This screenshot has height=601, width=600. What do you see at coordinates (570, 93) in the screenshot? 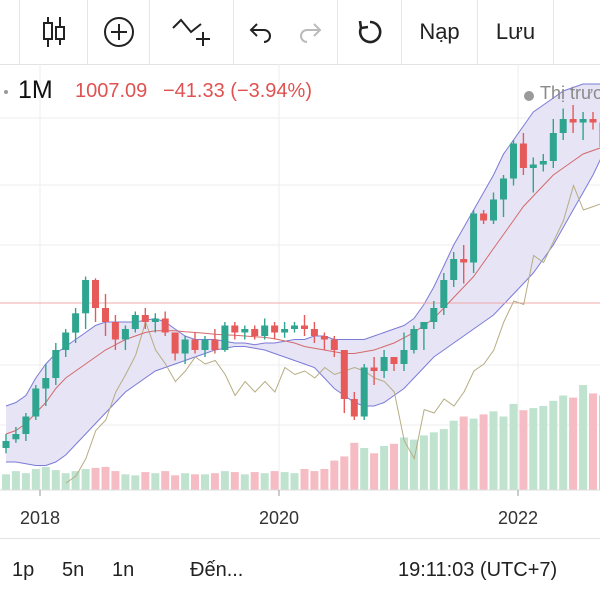
I see `market-status: Thị trươ` at bounding box center [570, 93].